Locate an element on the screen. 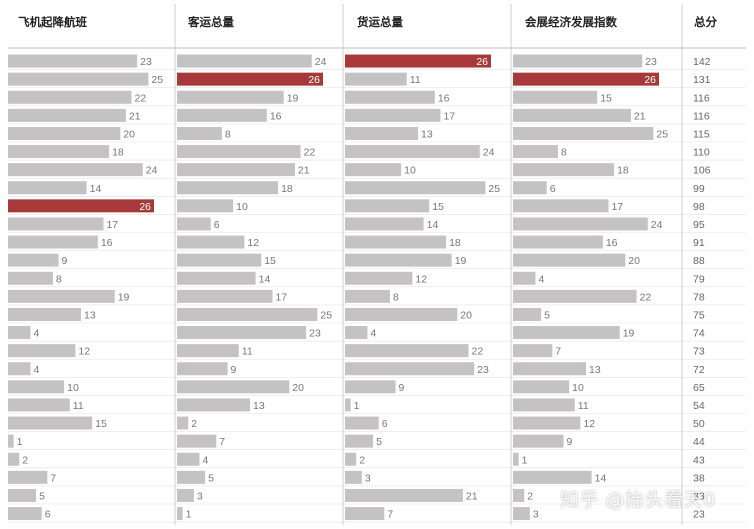 The width and height of the screenshot is (754, 529). total-value: 79 is located at coordinates (699, 279).